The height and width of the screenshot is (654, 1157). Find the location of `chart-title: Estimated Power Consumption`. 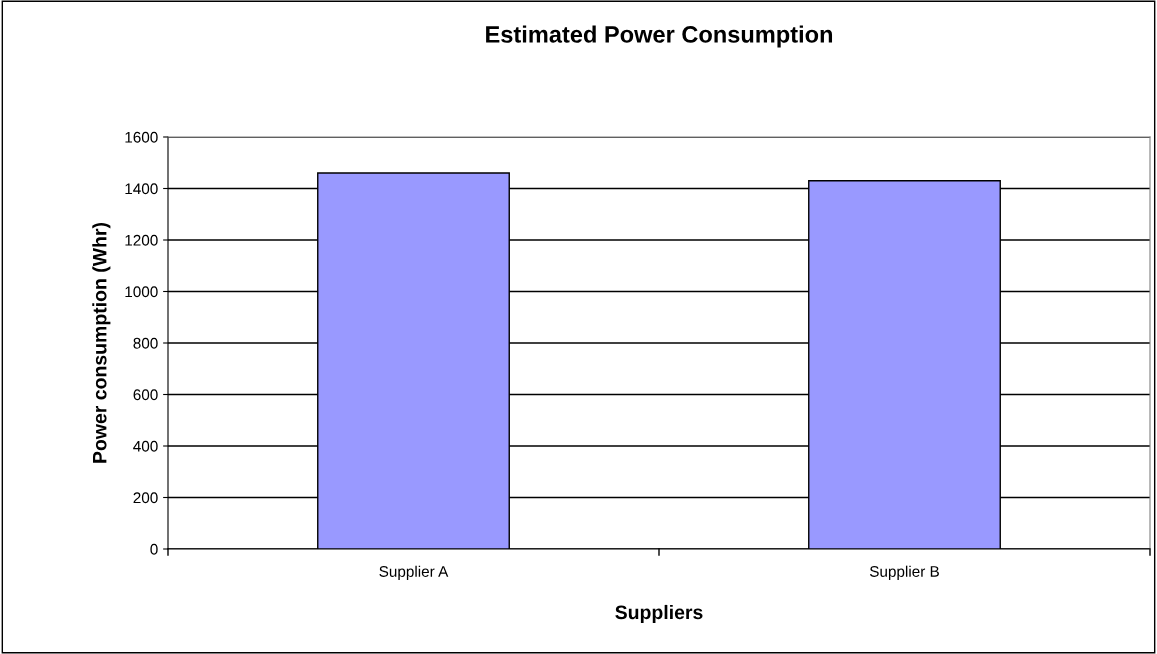

chart-title: Estimated Power Consumption is located at coordinates (659, 36).